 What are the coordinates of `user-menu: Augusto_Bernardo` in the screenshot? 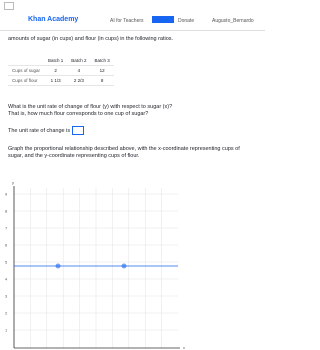 It's located at (233, 21).